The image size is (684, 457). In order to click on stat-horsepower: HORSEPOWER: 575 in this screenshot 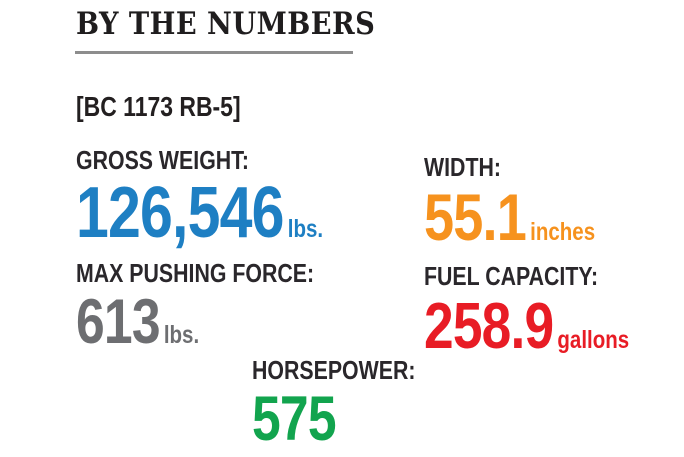, I will do `click(351, 403)`.